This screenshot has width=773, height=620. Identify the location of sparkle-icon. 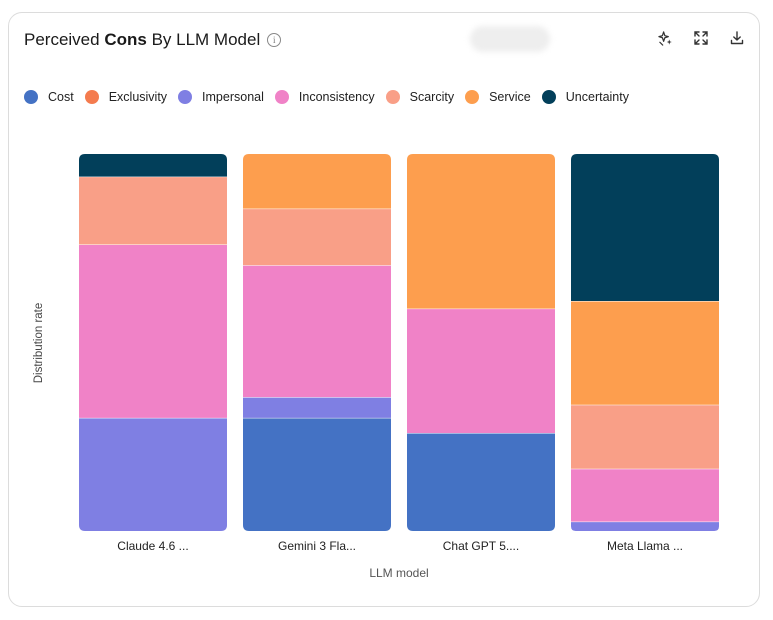
(665, 38).